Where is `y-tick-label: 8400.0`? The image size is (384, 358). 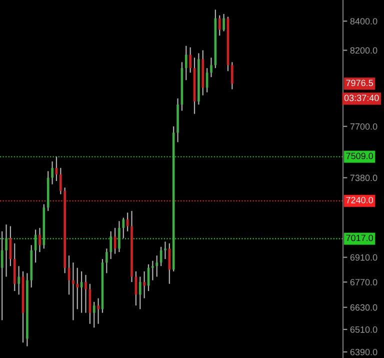
y-tick-label: 8400.0 is located at coordinates (364, 21).